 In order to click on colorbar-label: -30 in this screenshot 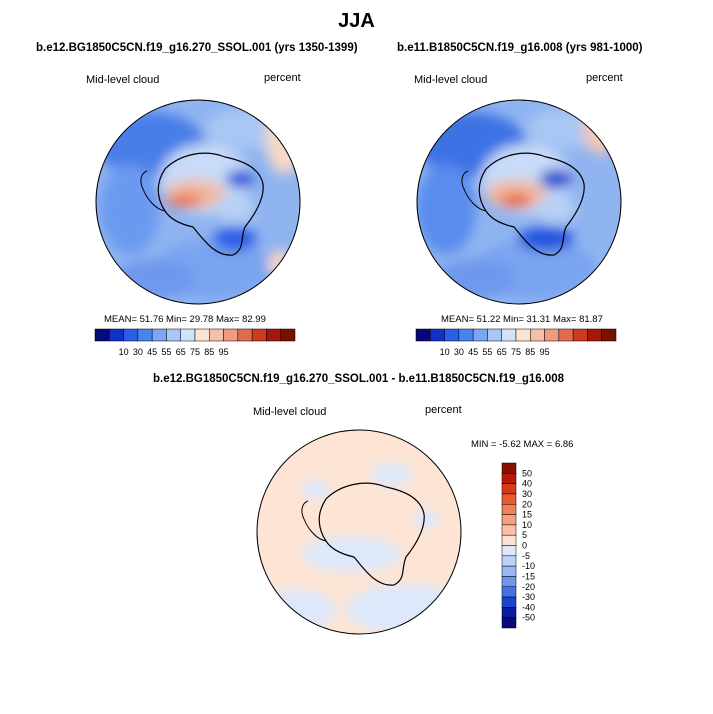, I will do `click(528, 597)`.